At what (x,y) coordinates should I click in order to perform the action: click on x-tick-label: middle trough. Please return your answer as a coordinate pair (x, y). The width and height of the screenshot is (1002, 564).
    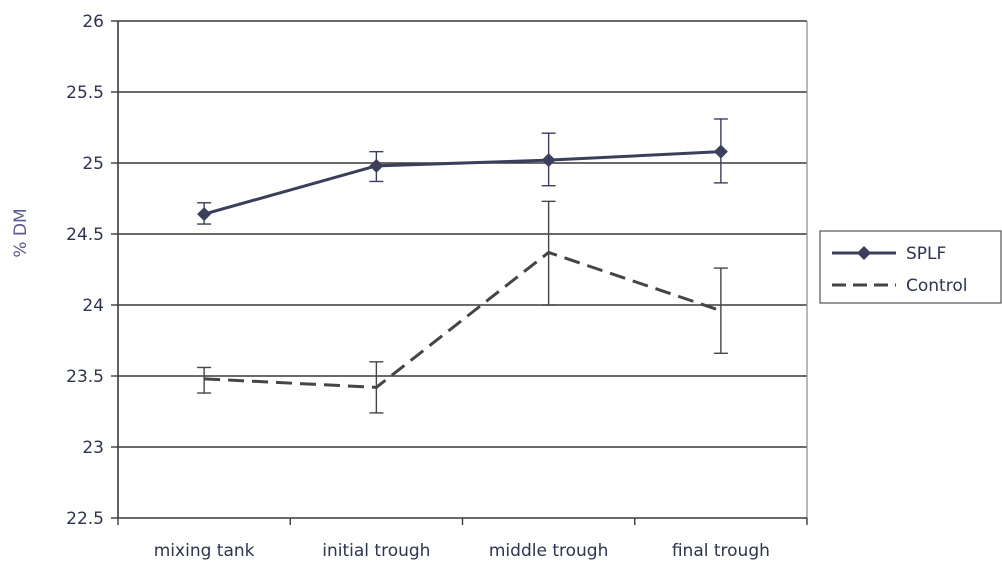
    Looking at the image, I should click on (548, 550).